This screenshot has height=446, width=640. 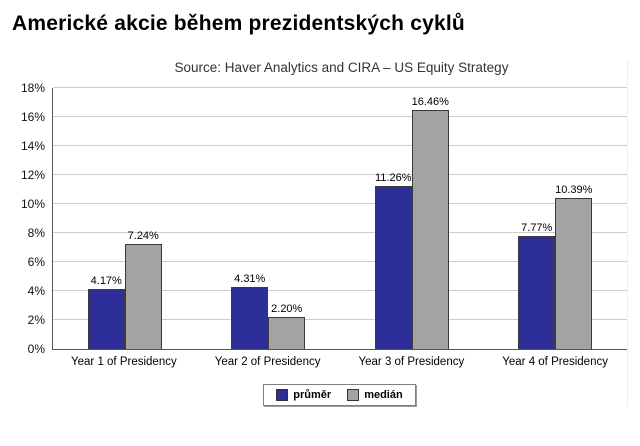 What do you see at coordinates (537, 228) in the screenshot?
I see `bar-value-label: 7.77%` at bounding box center [537, 228].